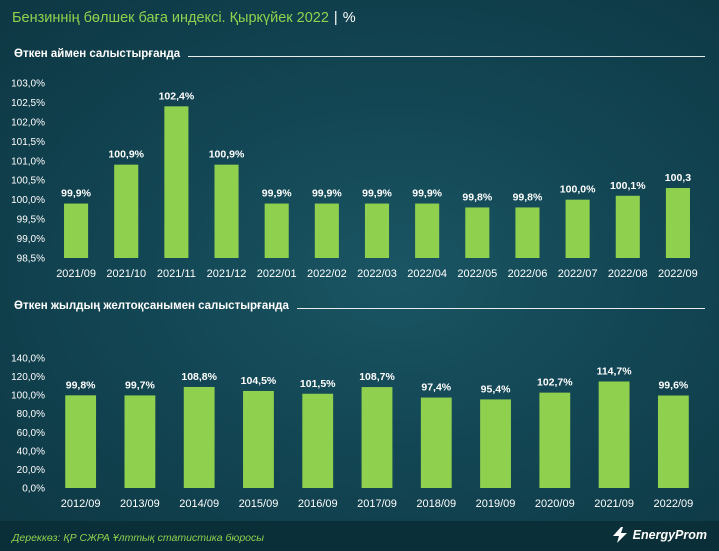 The width and height of the screenshot is (719, 551). I want to click on data-label: 102,7%, so click(555, 383).